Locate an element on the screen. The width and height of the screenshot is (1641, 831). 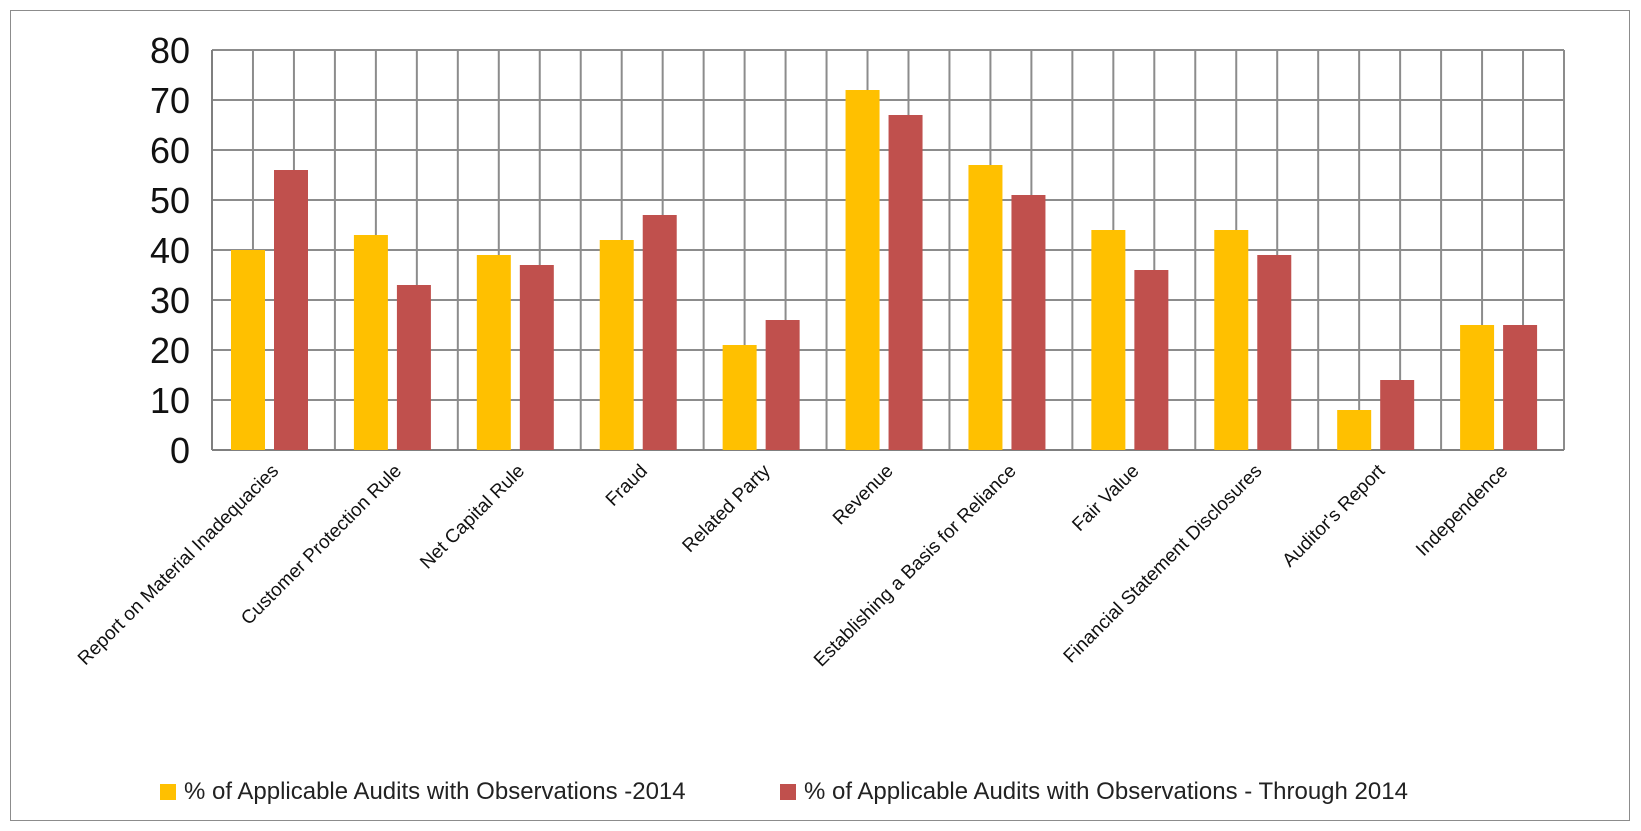
x-tick-label: Report on Material Inadequacies is located at coordinates (178, 565).